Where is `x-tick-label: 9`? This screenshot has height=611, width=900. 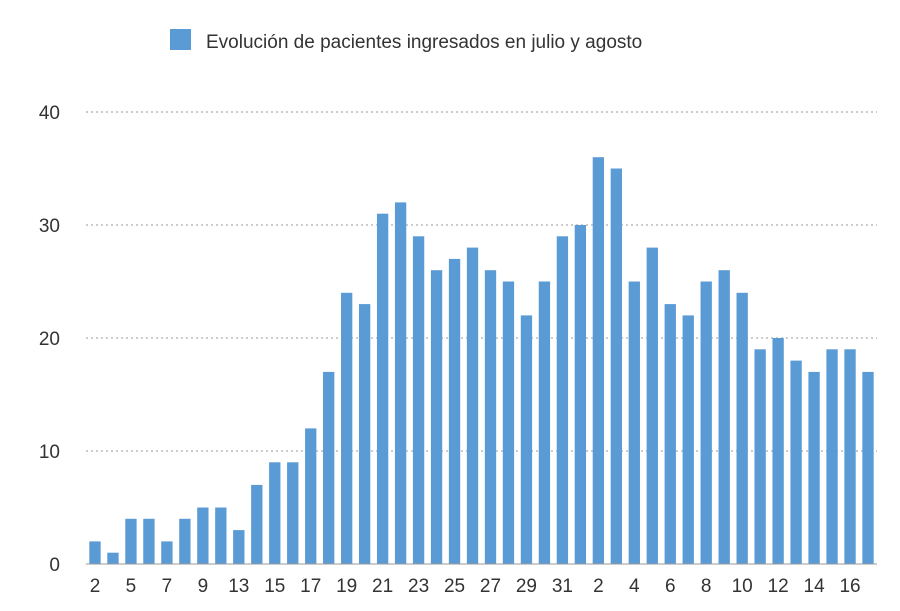
x-tick-label: 9 is located at coordinates (203, 586).